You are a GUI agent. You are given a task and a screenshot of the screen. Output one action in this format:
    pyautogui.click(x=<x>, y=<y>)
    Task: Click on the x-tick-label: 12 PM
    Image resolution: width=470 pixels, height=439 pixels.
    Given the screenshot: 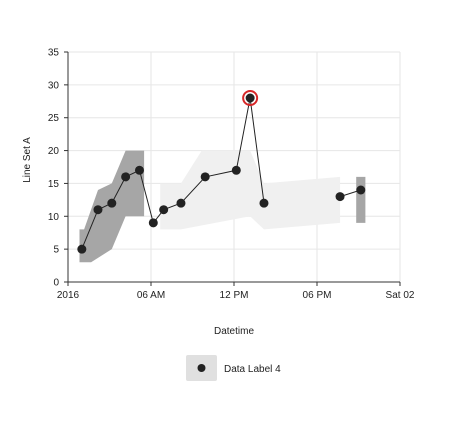 What is the action you would take?
    pyautogui.click(x=234, y=295)
    